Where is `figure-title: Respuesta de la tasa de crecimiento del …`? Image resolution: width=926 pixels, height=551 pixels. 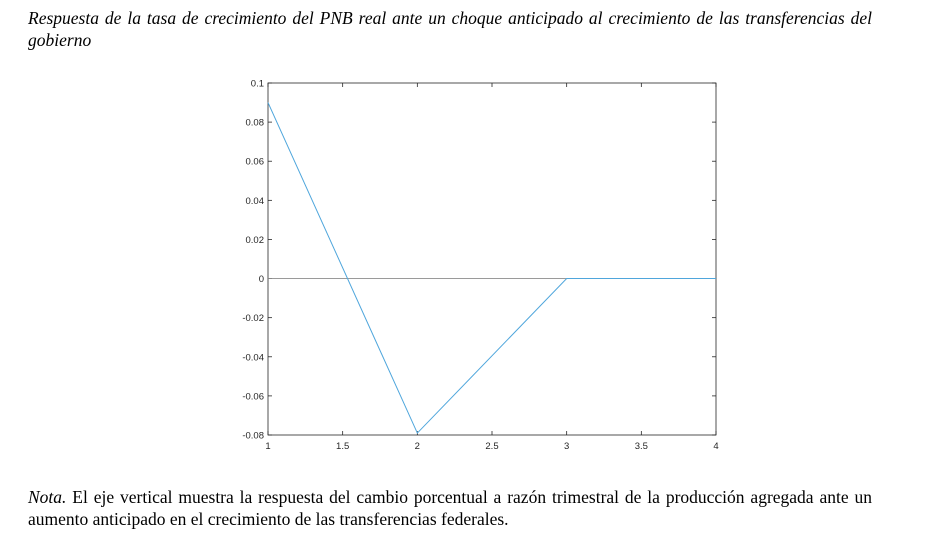 figure-title: Respuesta de la tasa de crecimiento del … is located at coordinates (450, 29).